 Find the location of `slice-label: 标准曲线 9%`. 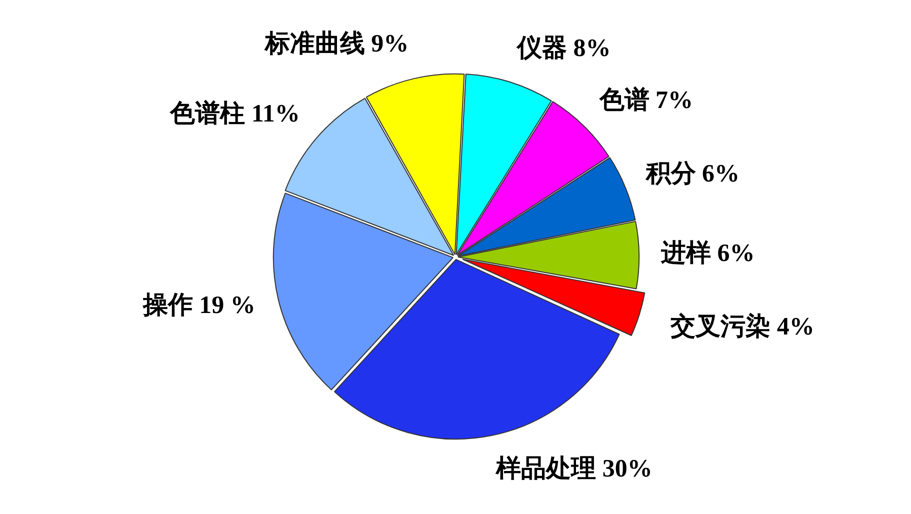

slice-label: 标准曲线 9% is located at coordinates (336, 44).